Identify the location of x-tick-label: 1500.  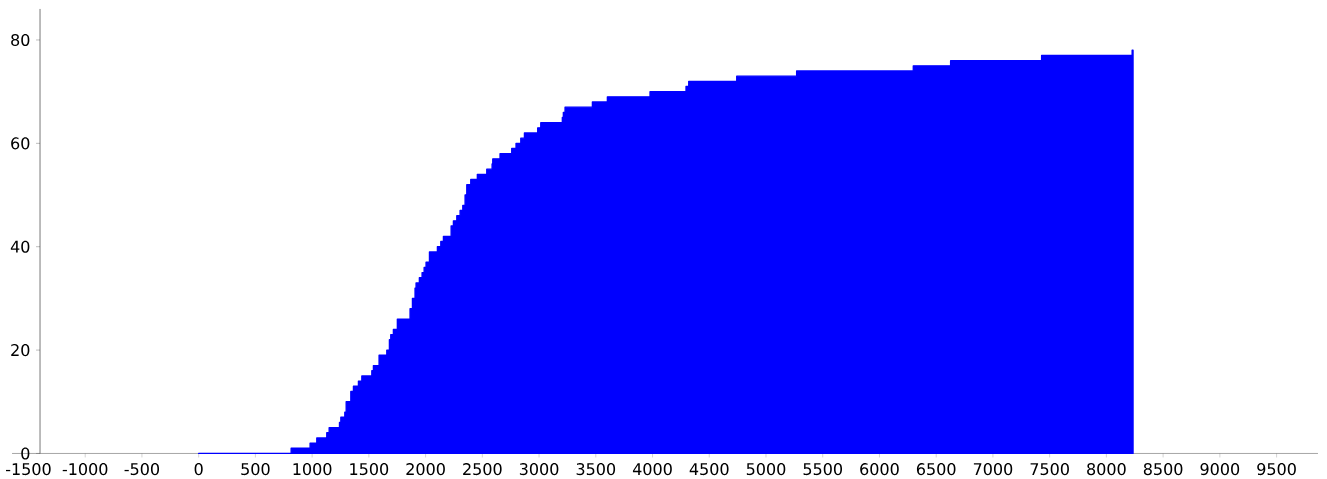
(369, 469).